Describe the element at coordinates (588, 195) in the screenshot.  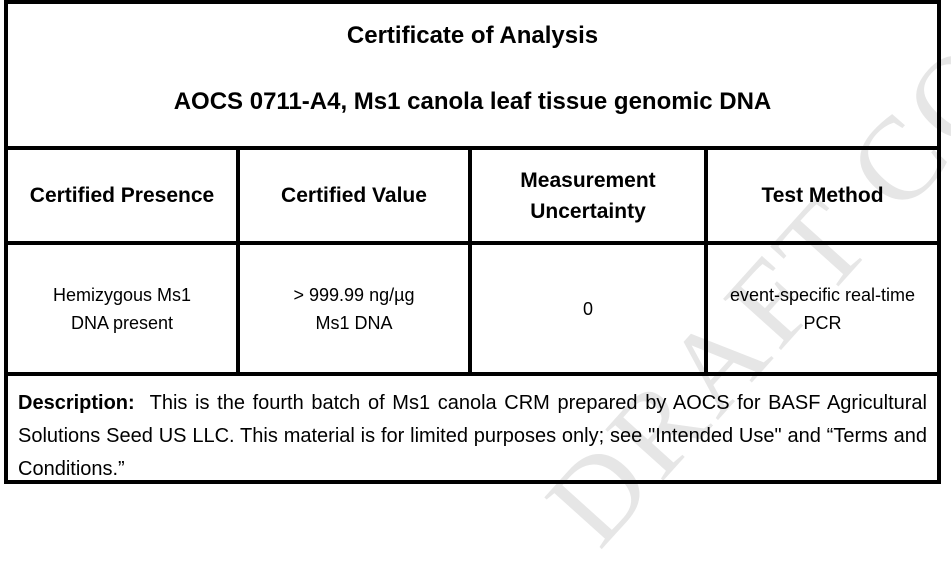
I see `header-measurement-uncertainty: Measurement Uncertainty` at that location.